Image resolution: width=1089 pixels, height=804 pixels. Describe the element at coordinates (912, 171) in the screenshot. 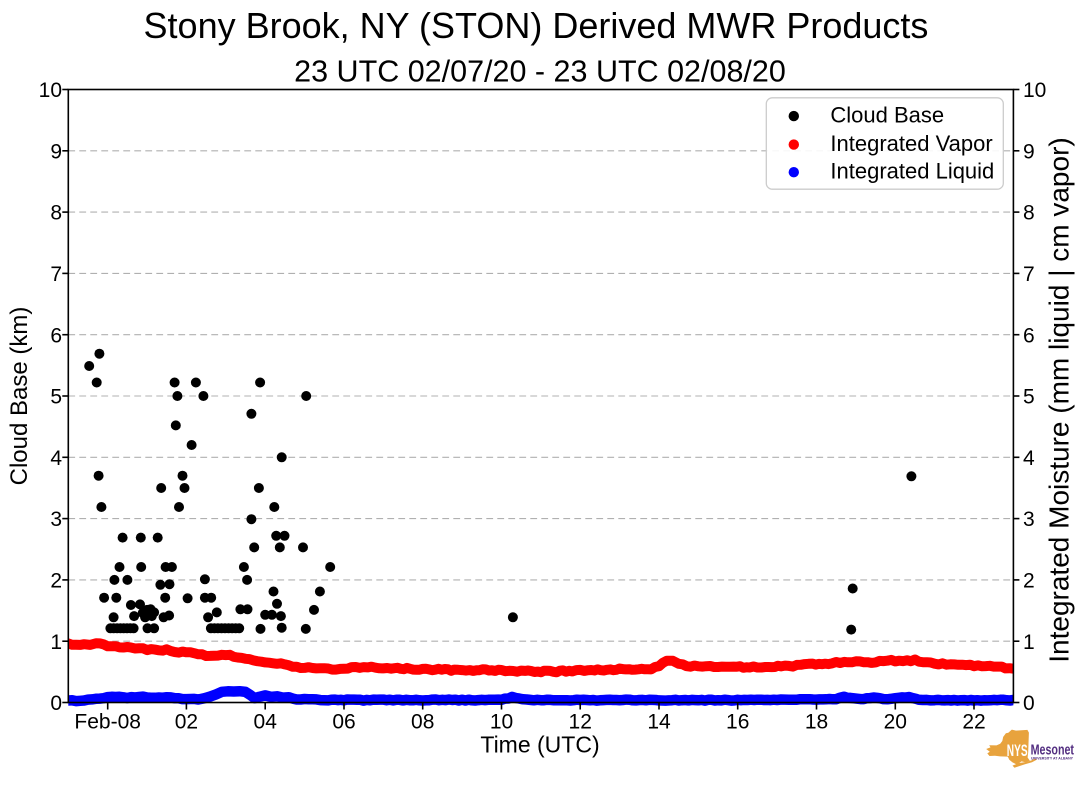

I see `svg-text: Integrated Liquid` at that location.